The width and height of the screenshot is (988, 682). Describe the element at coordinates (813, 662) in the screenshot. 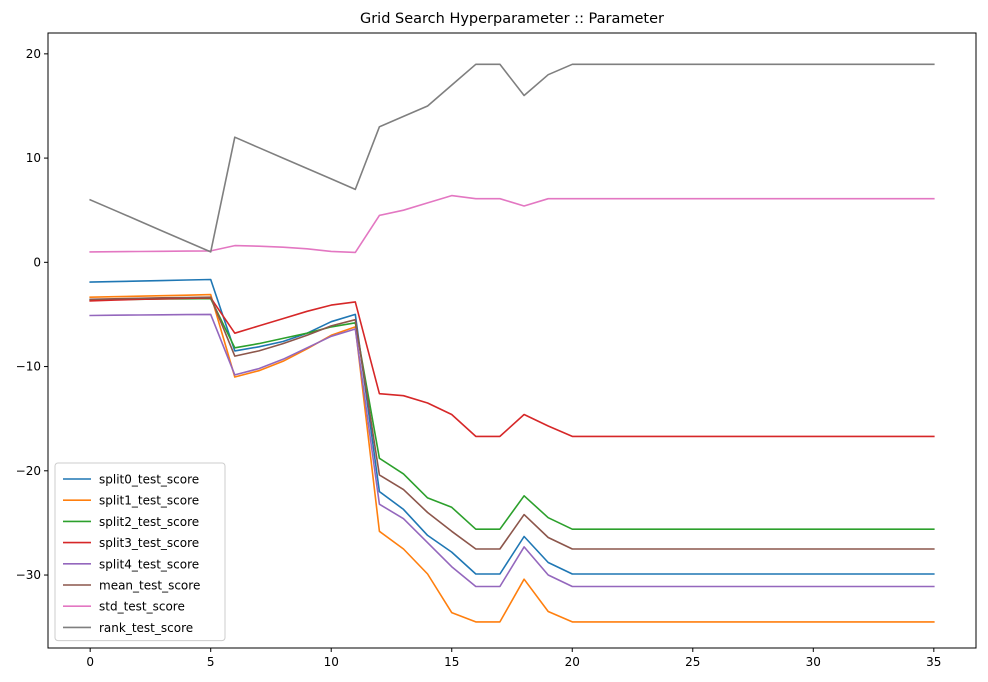

I see `x-tick-label: 30` at that location.